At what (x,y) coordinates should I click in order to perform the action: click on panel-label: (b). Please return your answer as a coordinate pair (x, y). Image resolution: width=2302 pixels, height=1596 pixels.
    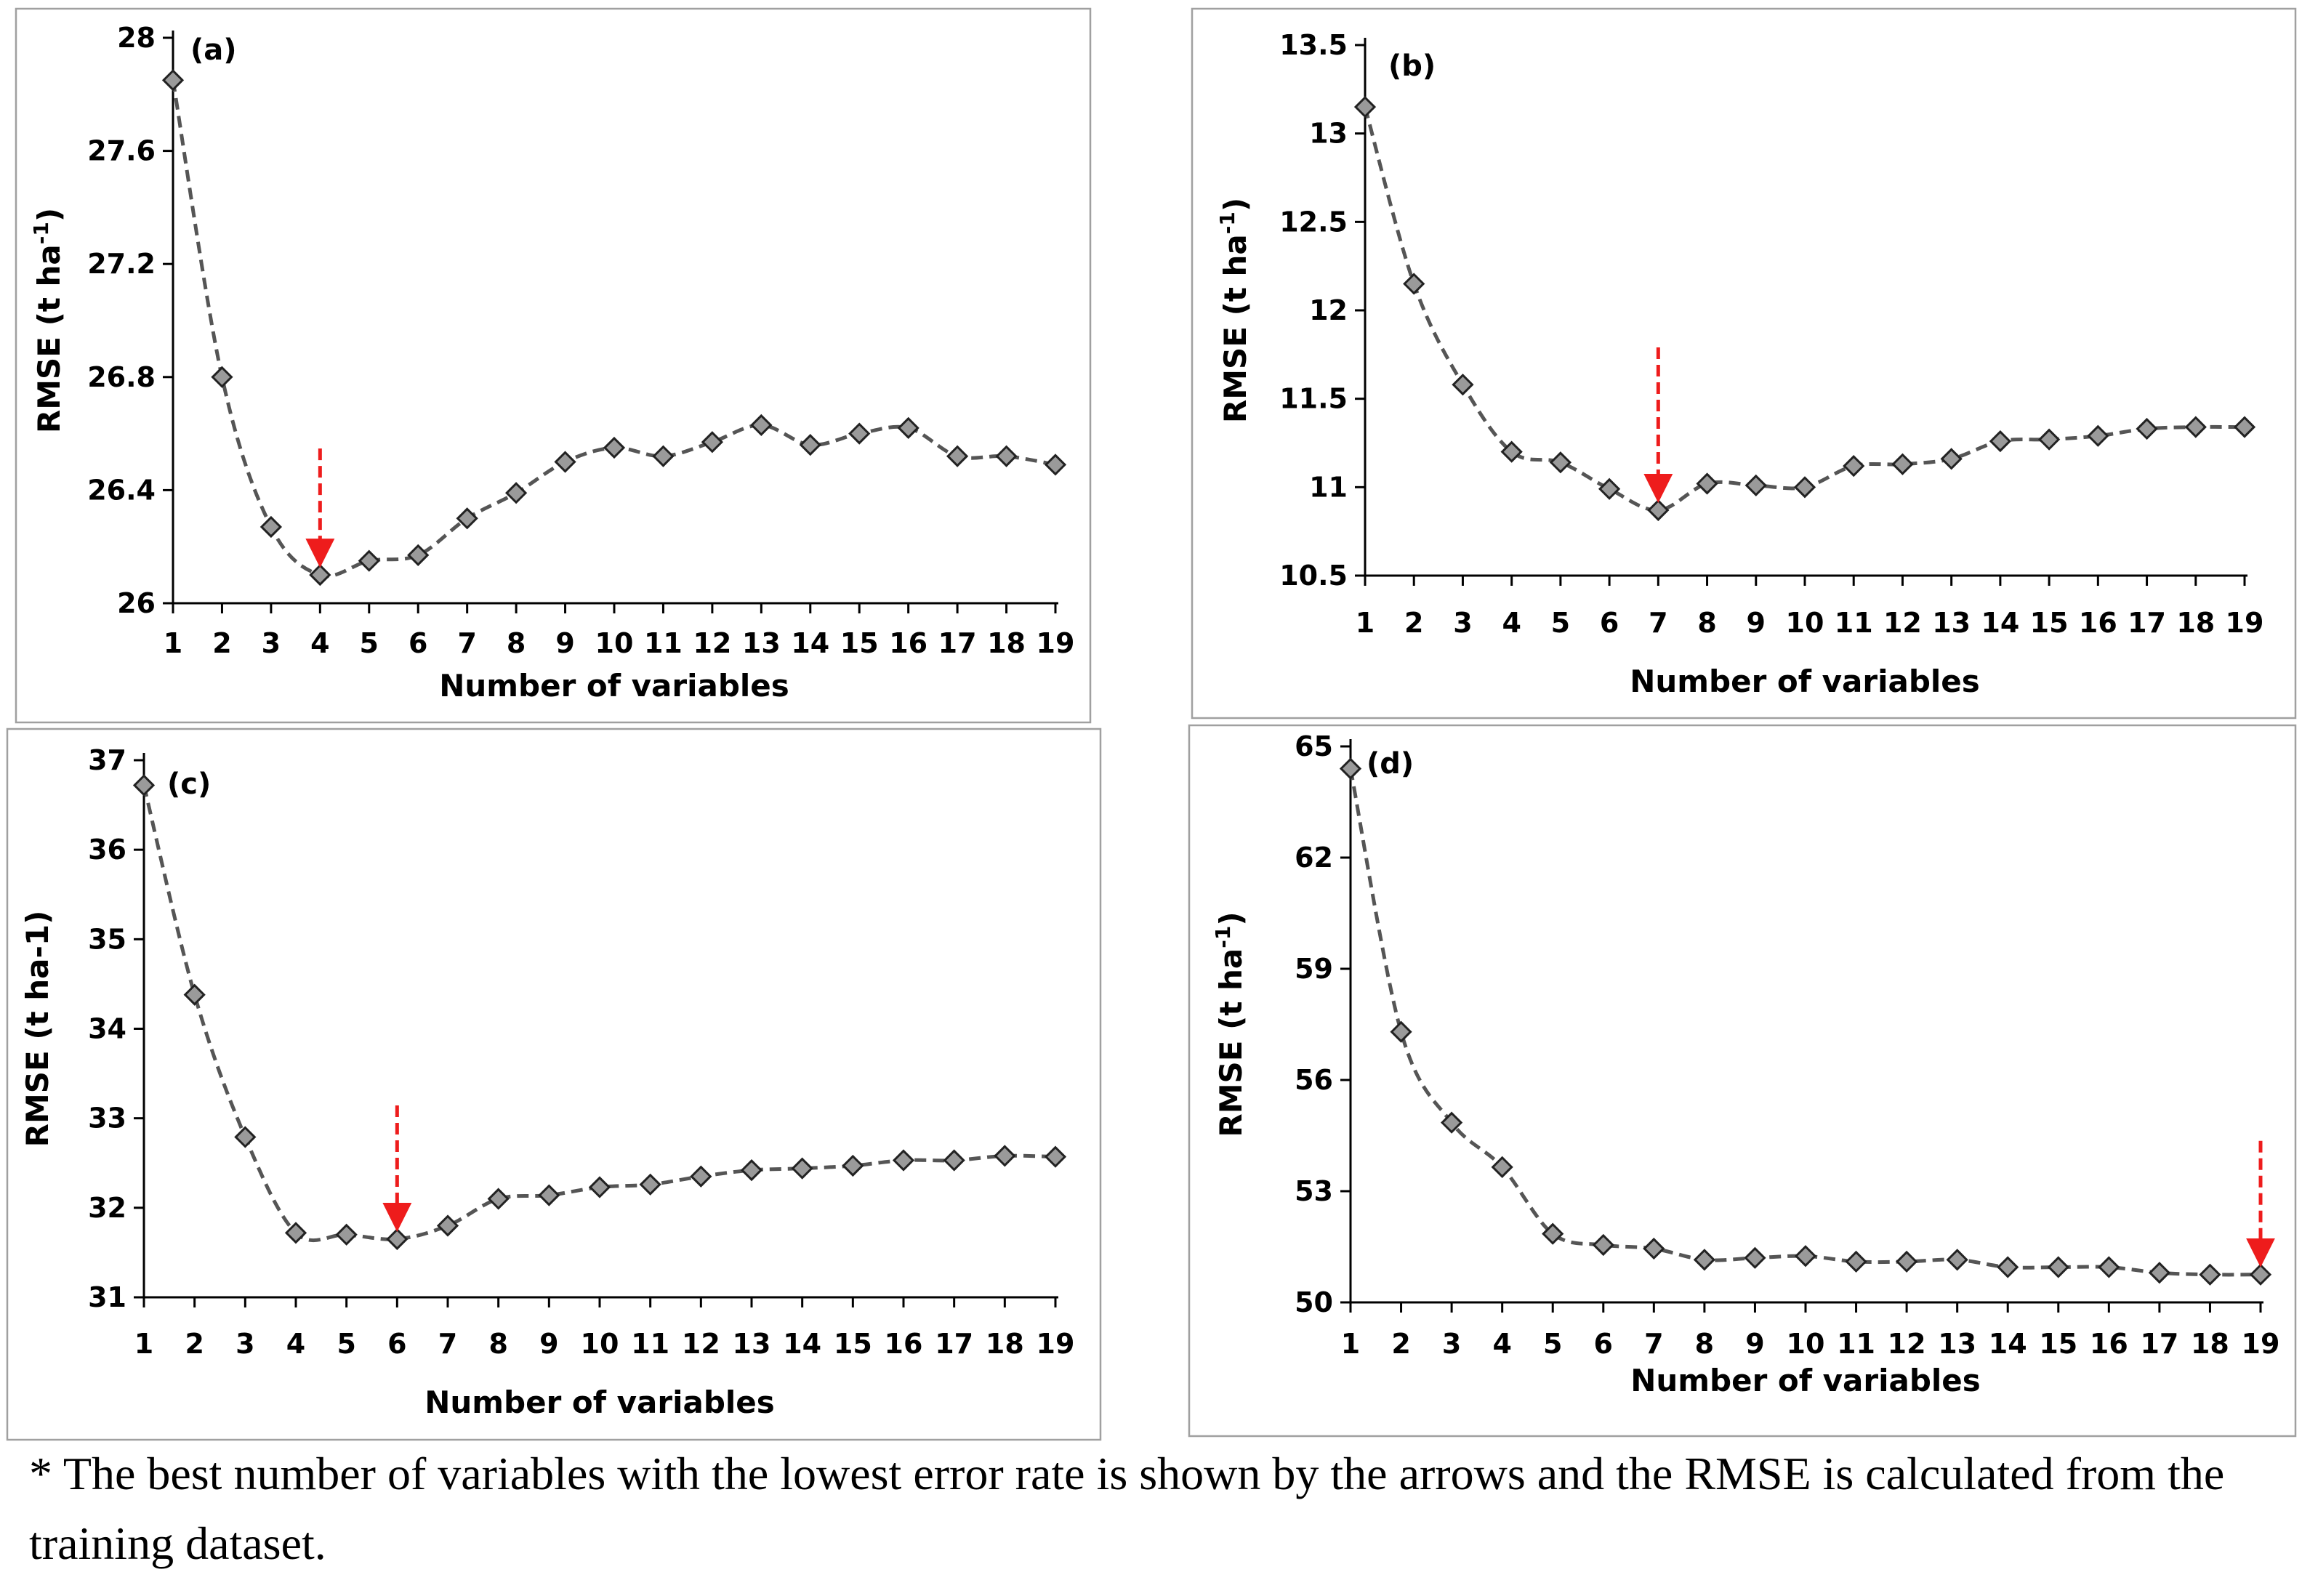
    Looking at the image, I should click on (1412, 66).